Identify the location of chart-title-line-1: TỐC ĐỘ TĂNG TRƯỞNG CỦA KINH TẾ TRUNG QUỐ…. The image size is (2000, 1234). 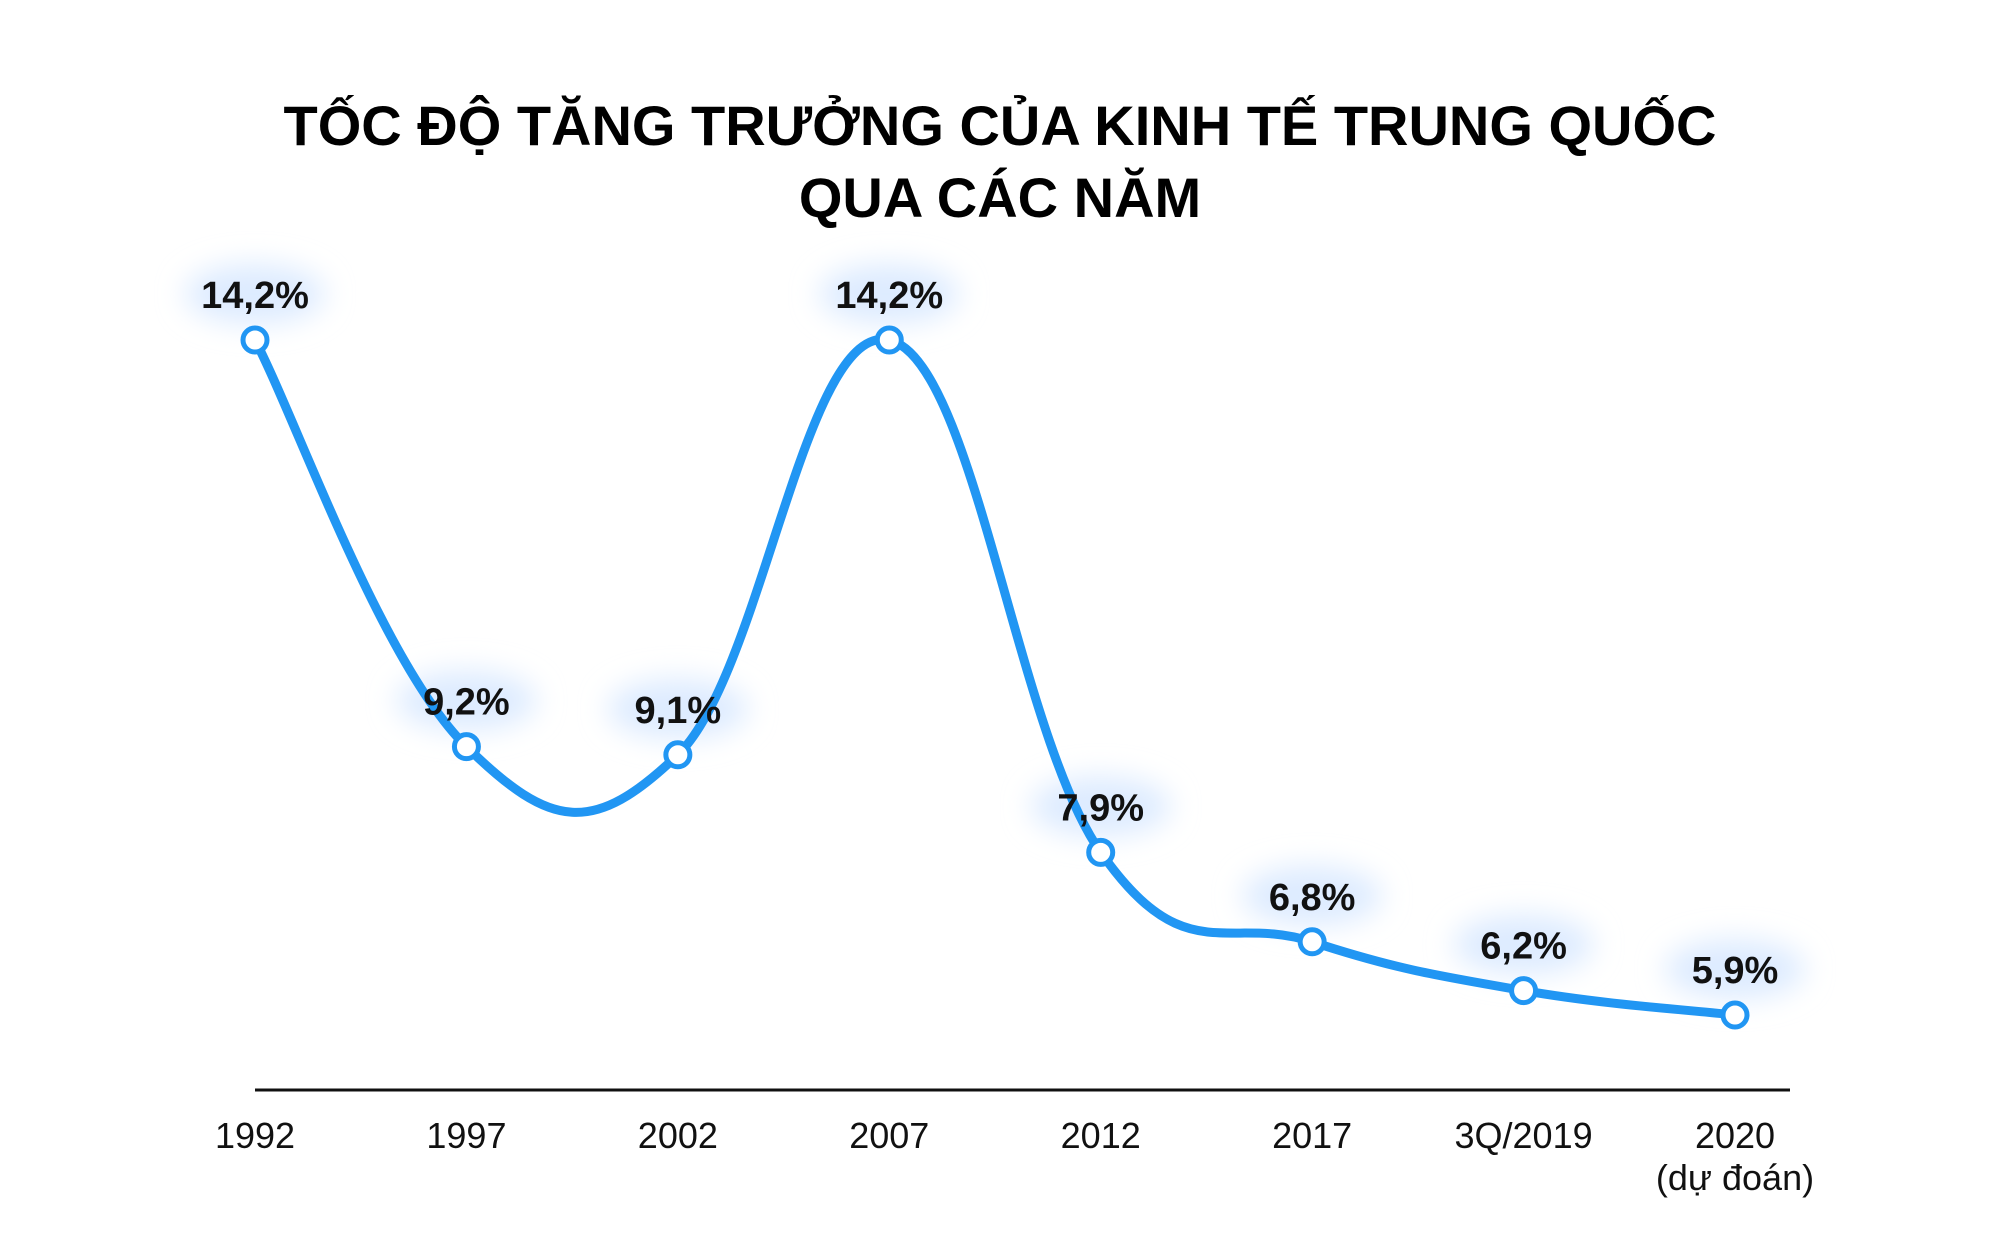
(1000, 125).